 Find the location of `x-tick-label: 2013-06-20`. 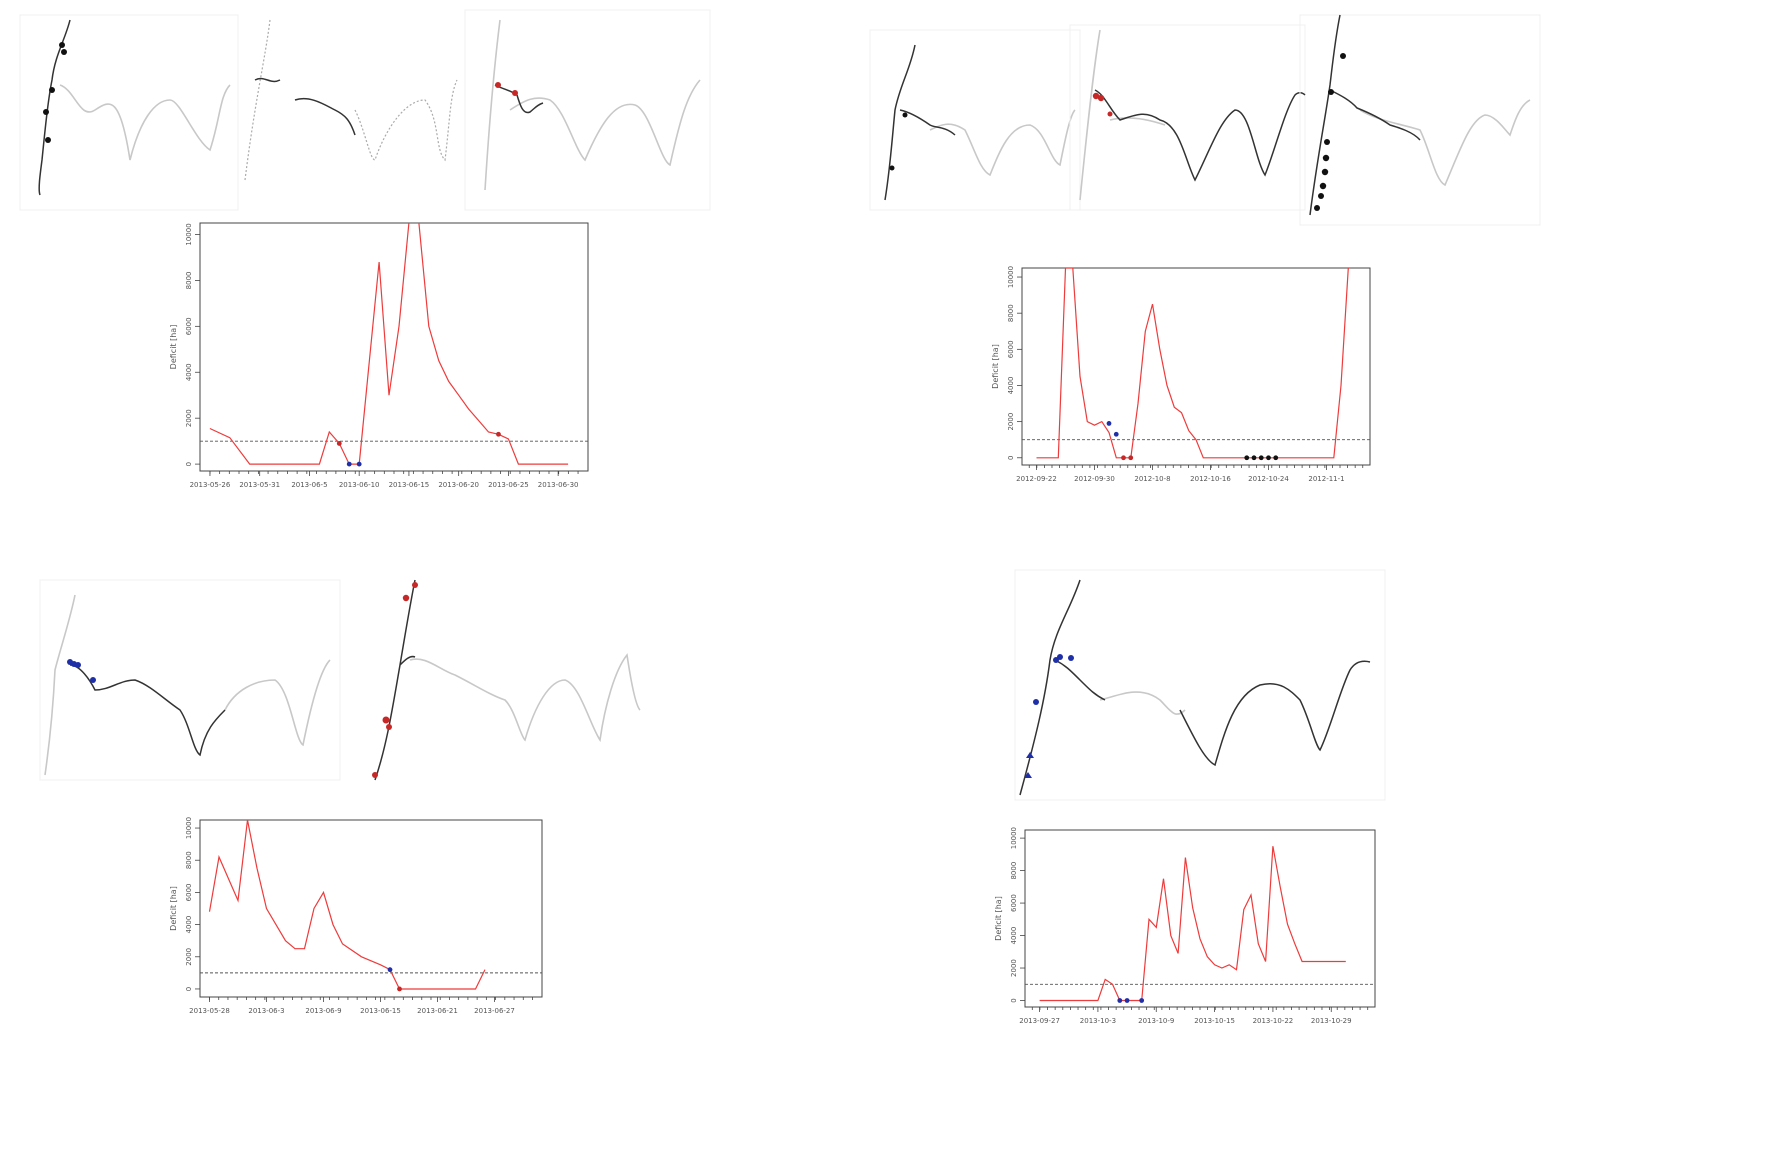

x-tick-label: 2013-06-20 is located at coordinates (458, 485).